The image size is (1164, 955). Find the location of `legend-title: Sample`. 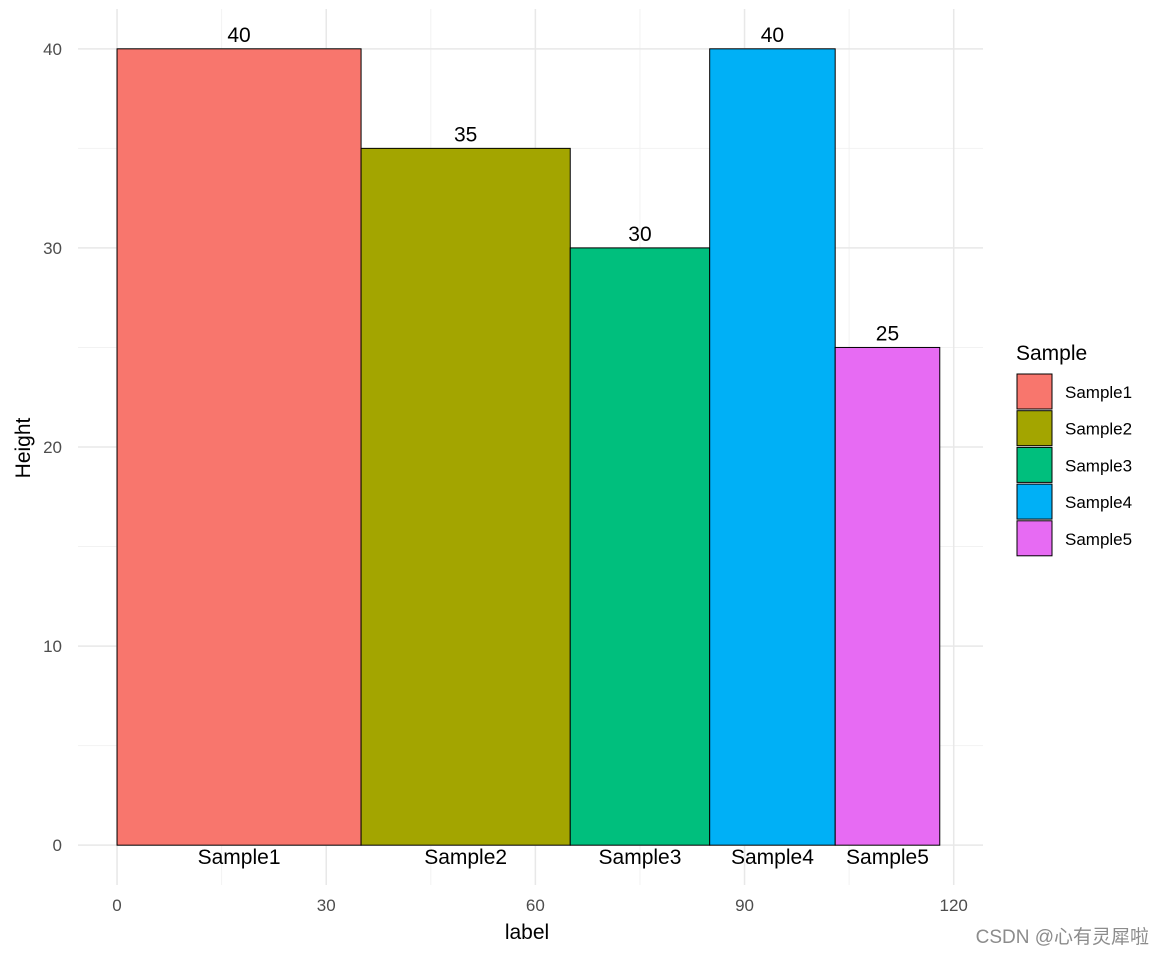

legend-title: Sample is located at coordinates (1051, 353).